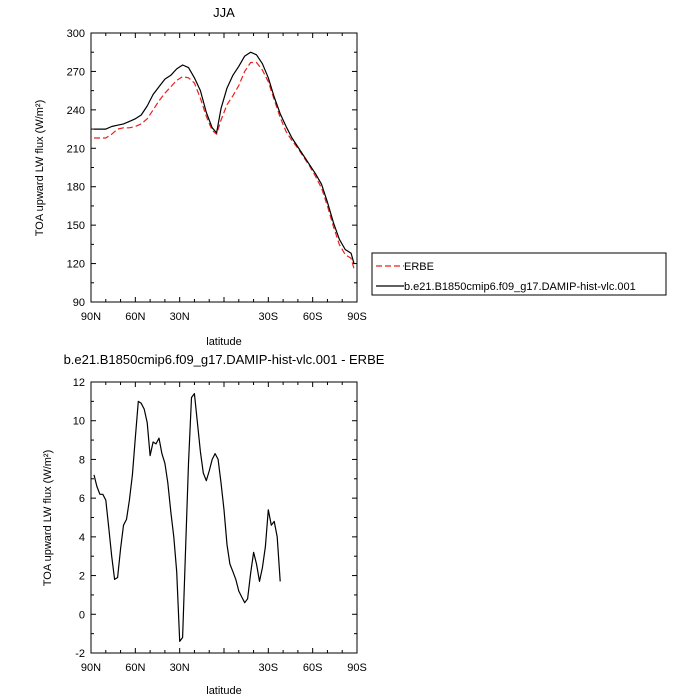  What do you see at coordinates (79, 422) in the screenshot?
I see `bottom-chart-y-tick-label: 10` at bounding box center [79, 422].